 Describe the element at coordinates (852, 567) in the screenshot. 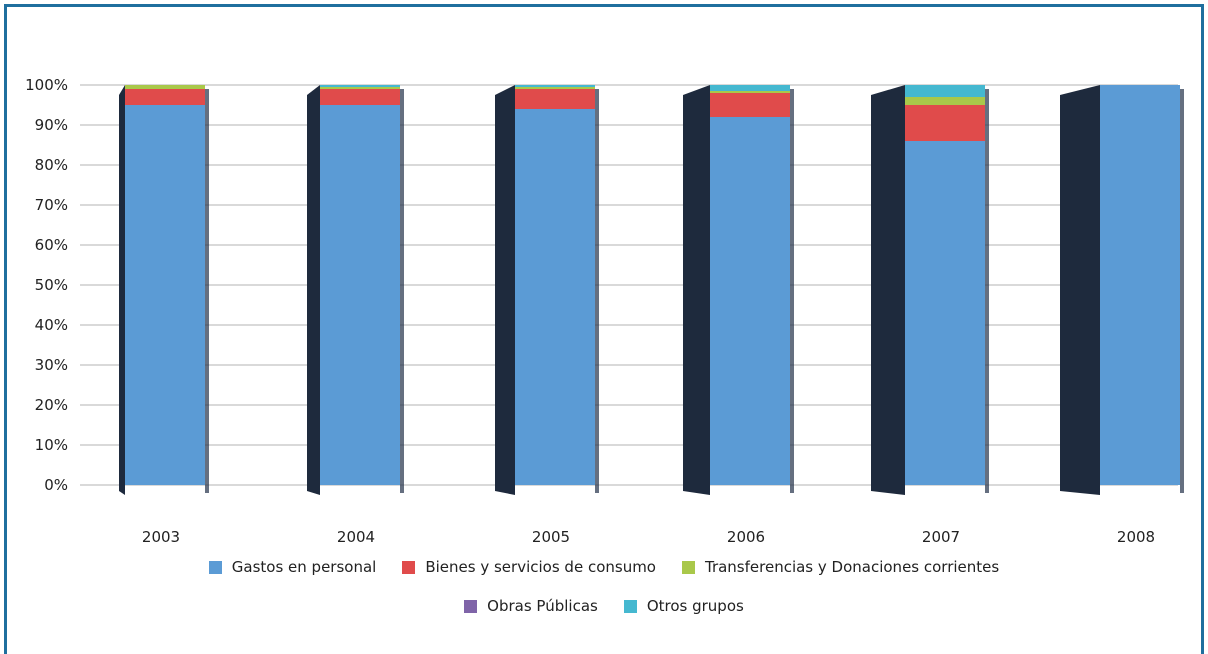

I see `legend-label: Transferencias y Donaciones corrientes` at that location.